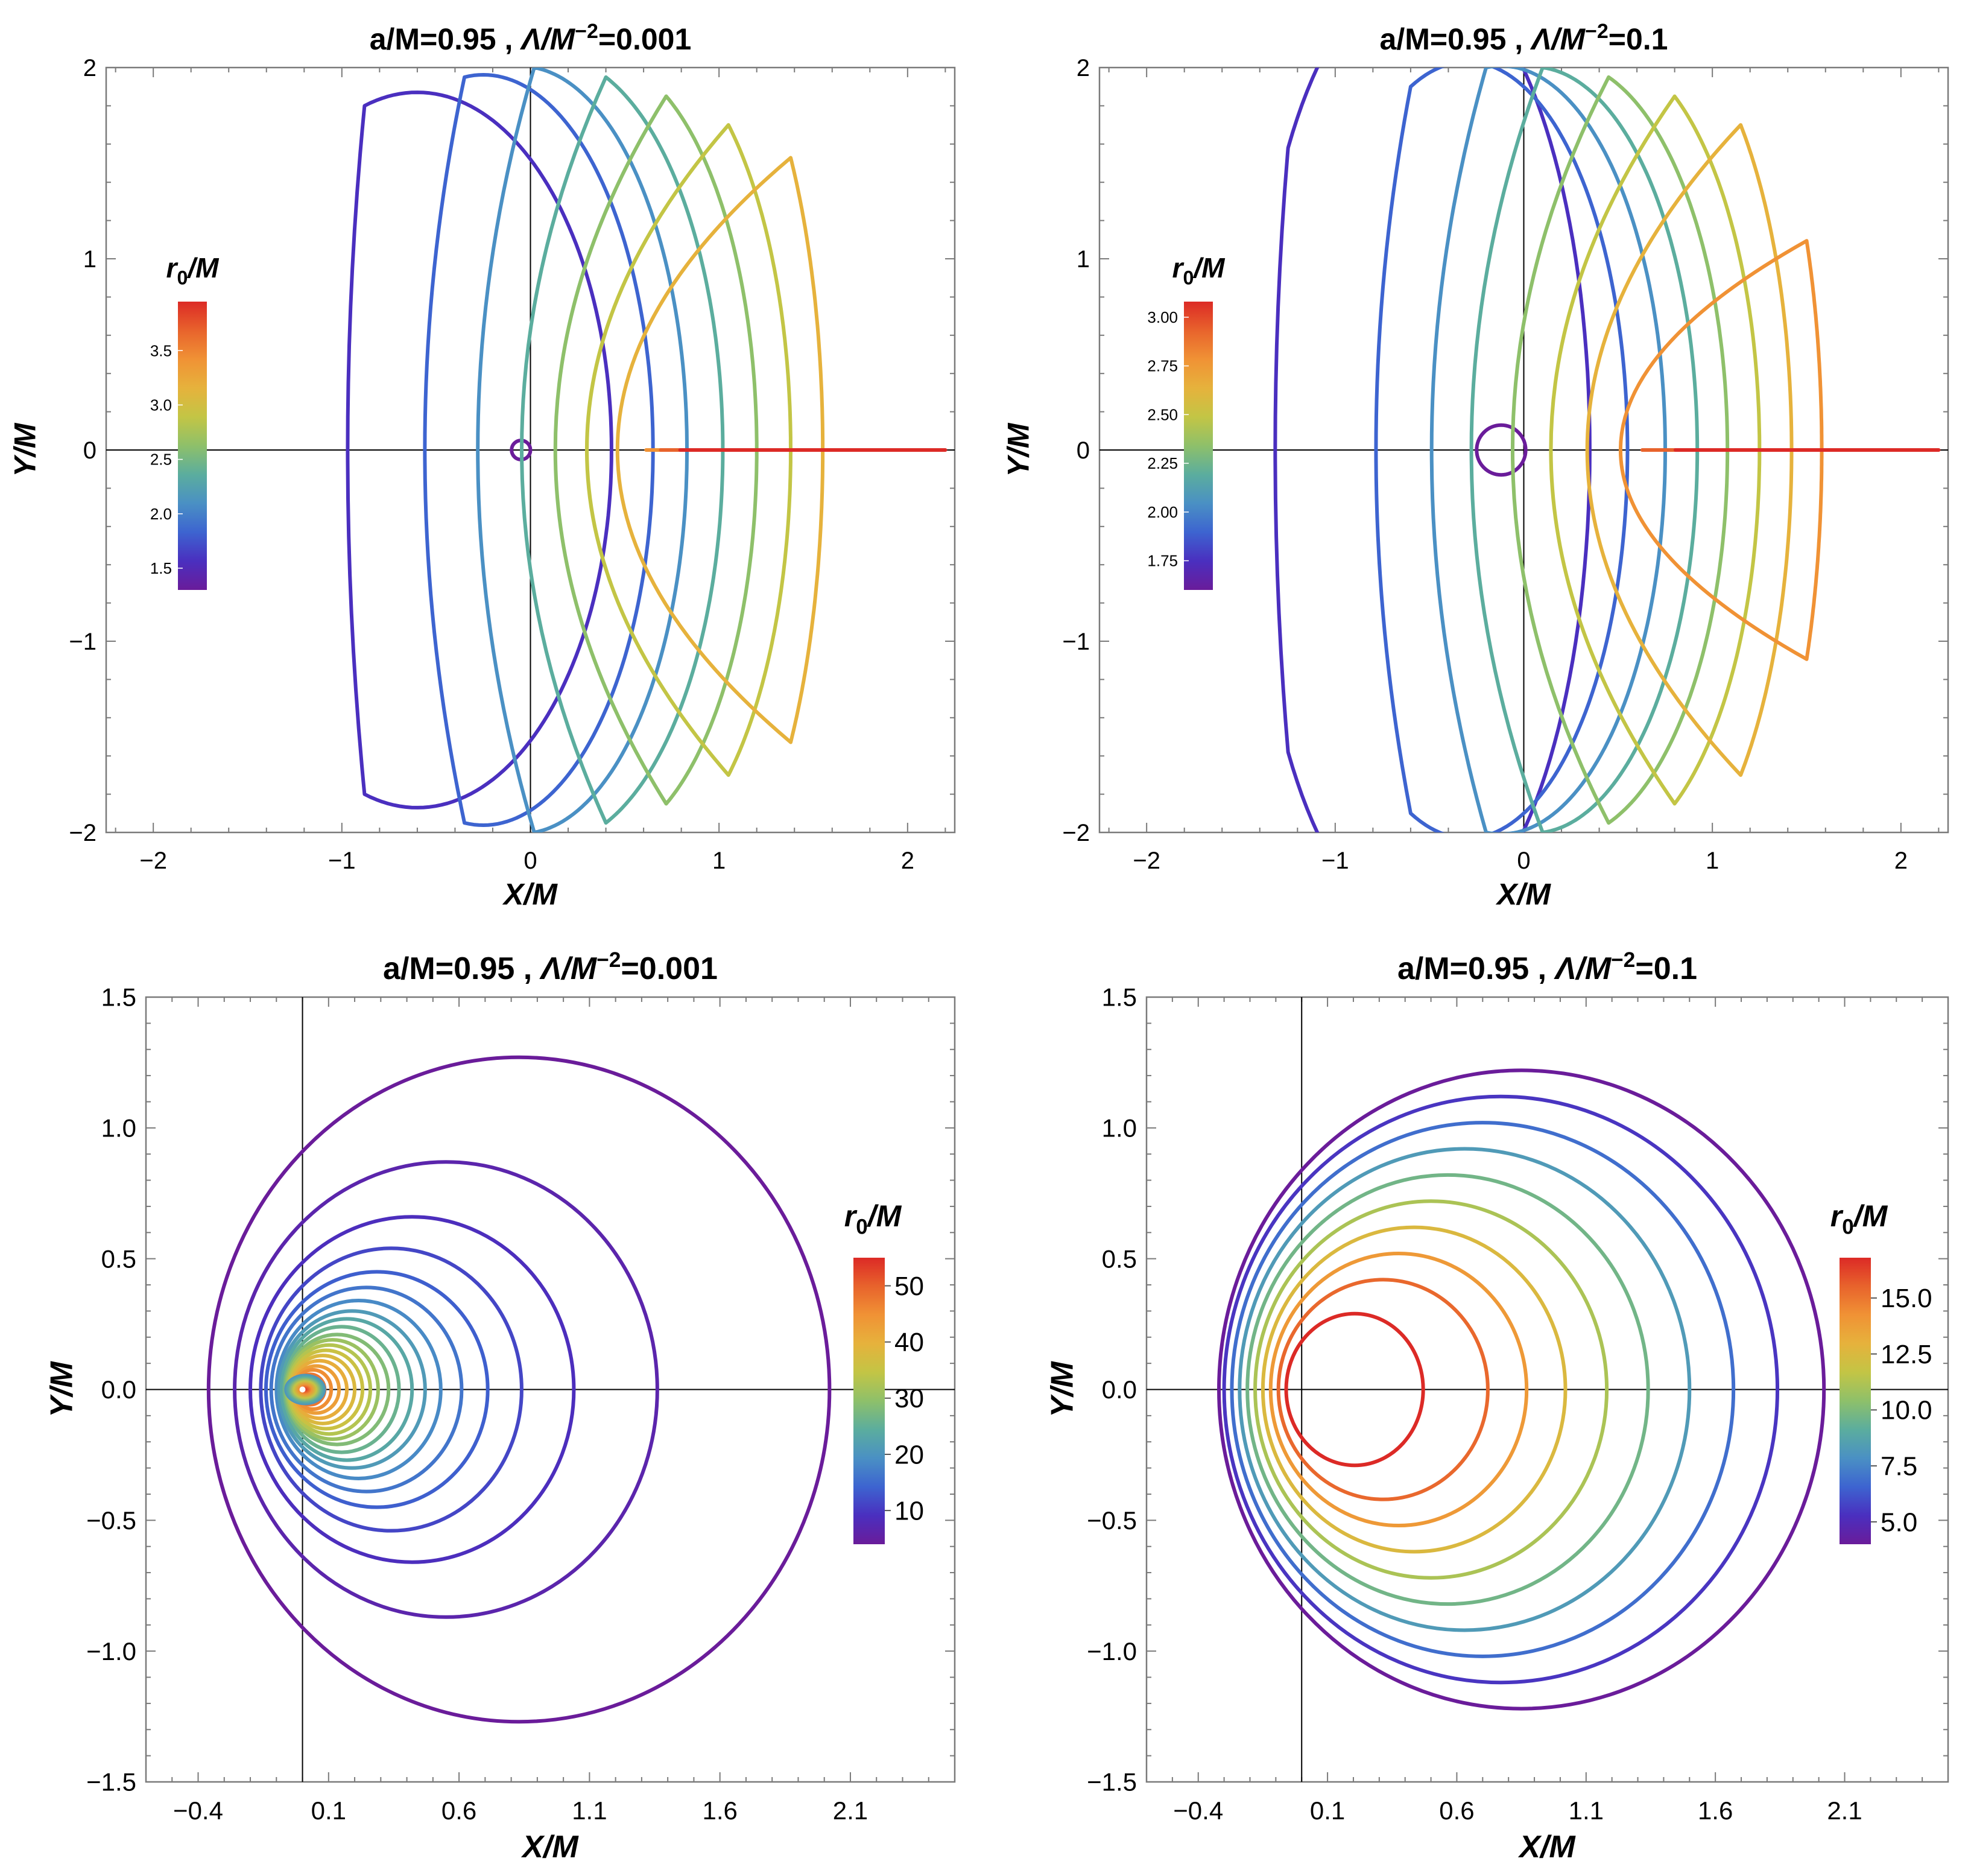 The width and height of the screenshot is (1971, 1876). I want to click on x-tick-label: 1.1, so click(589, 1810).